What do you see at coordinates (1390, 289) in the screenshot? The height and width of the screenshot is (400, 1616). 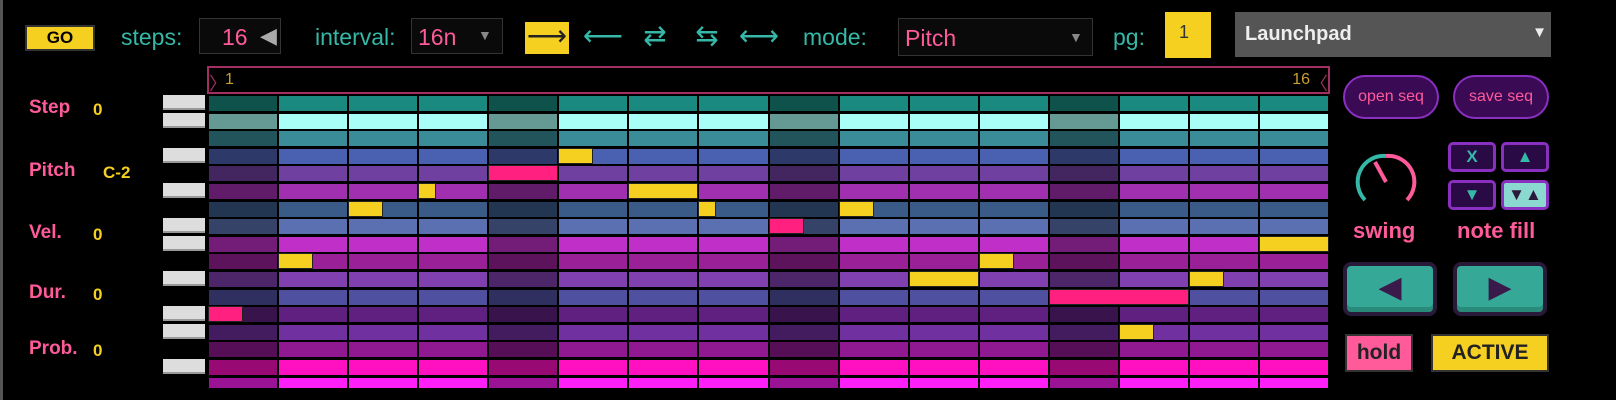 I see `previous-page-button: ◀` at bounding box center [1390, 289].